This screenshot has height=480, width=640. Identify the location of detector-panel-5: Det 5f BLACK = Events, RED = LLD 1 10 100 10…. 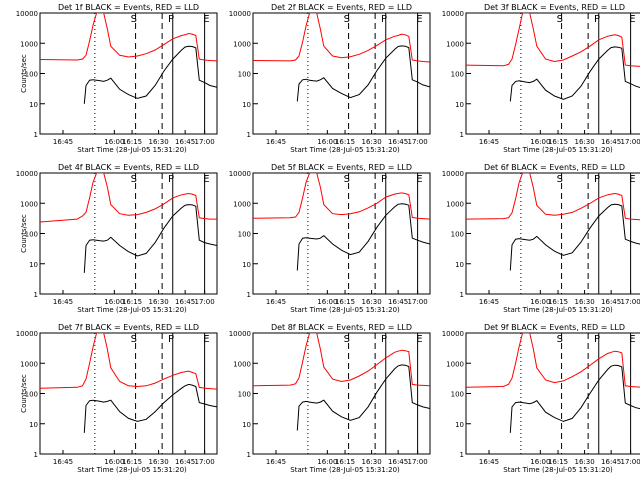
(330, 238).